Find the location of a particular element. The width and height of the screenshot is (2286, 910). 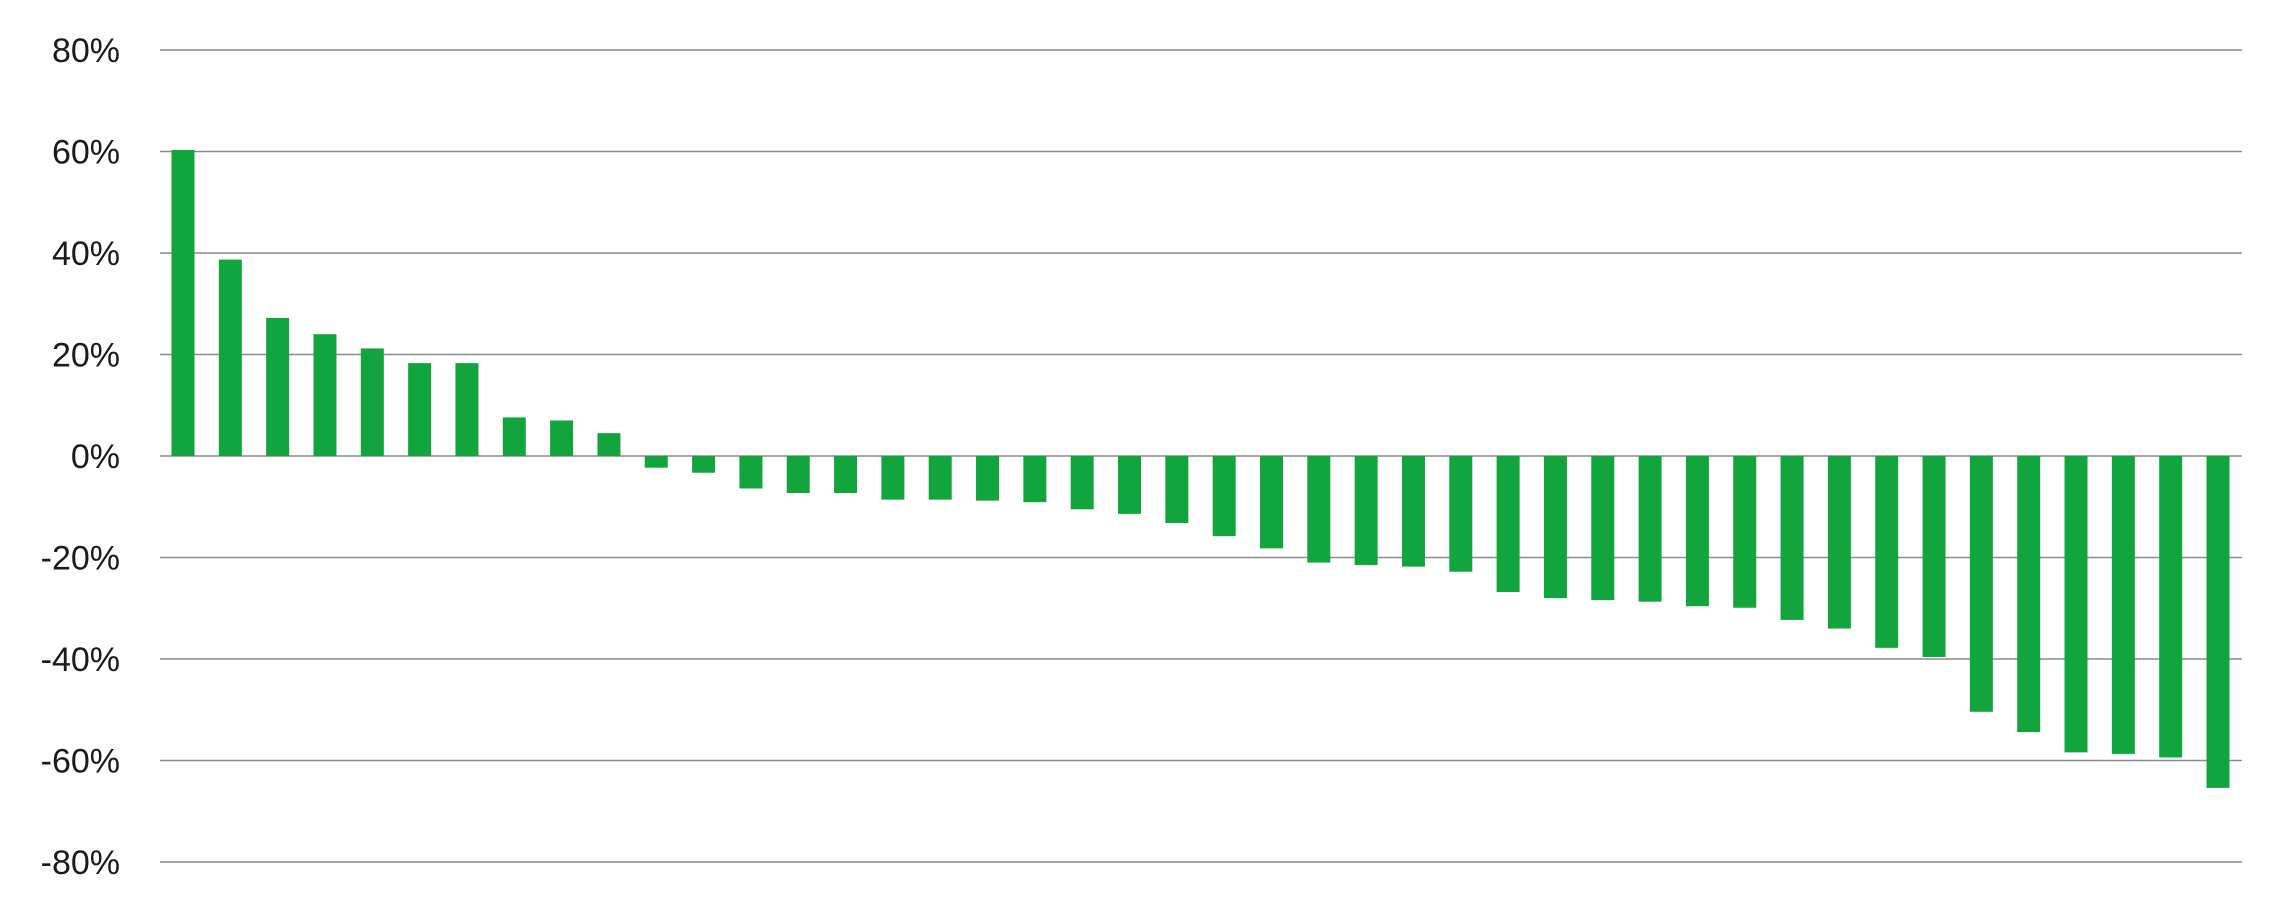

y-tick-label-5: -20% is located at coordinates (80, 559).